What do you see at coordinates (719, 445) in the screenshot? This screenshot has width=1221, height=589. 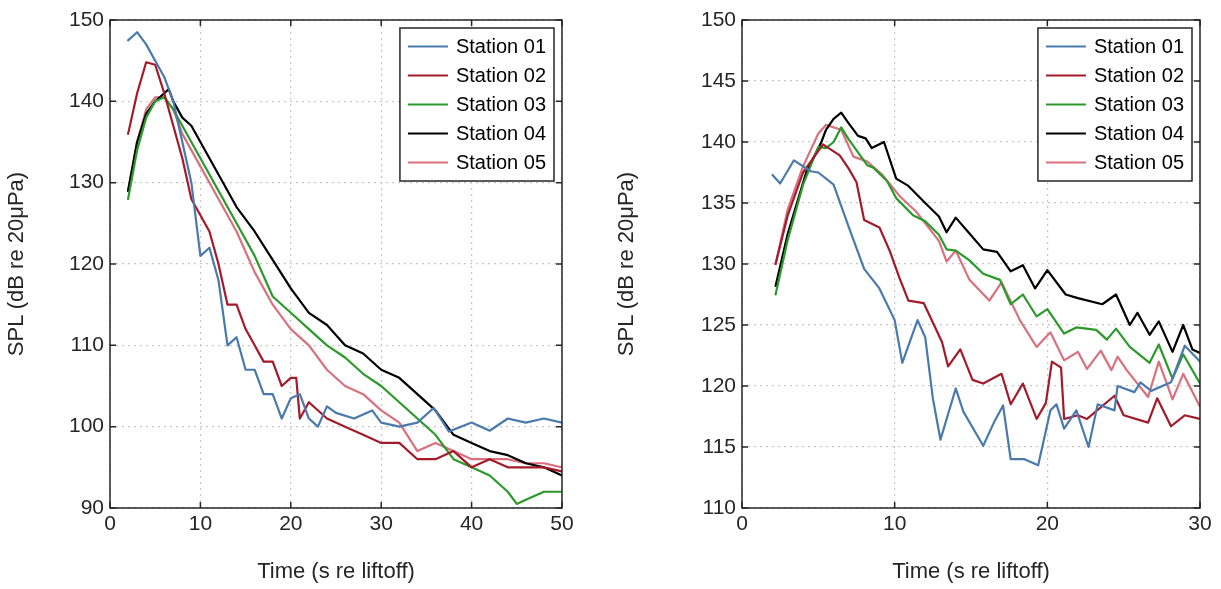 I see `y-tick-label: 115` at bounding box center [719, 445].